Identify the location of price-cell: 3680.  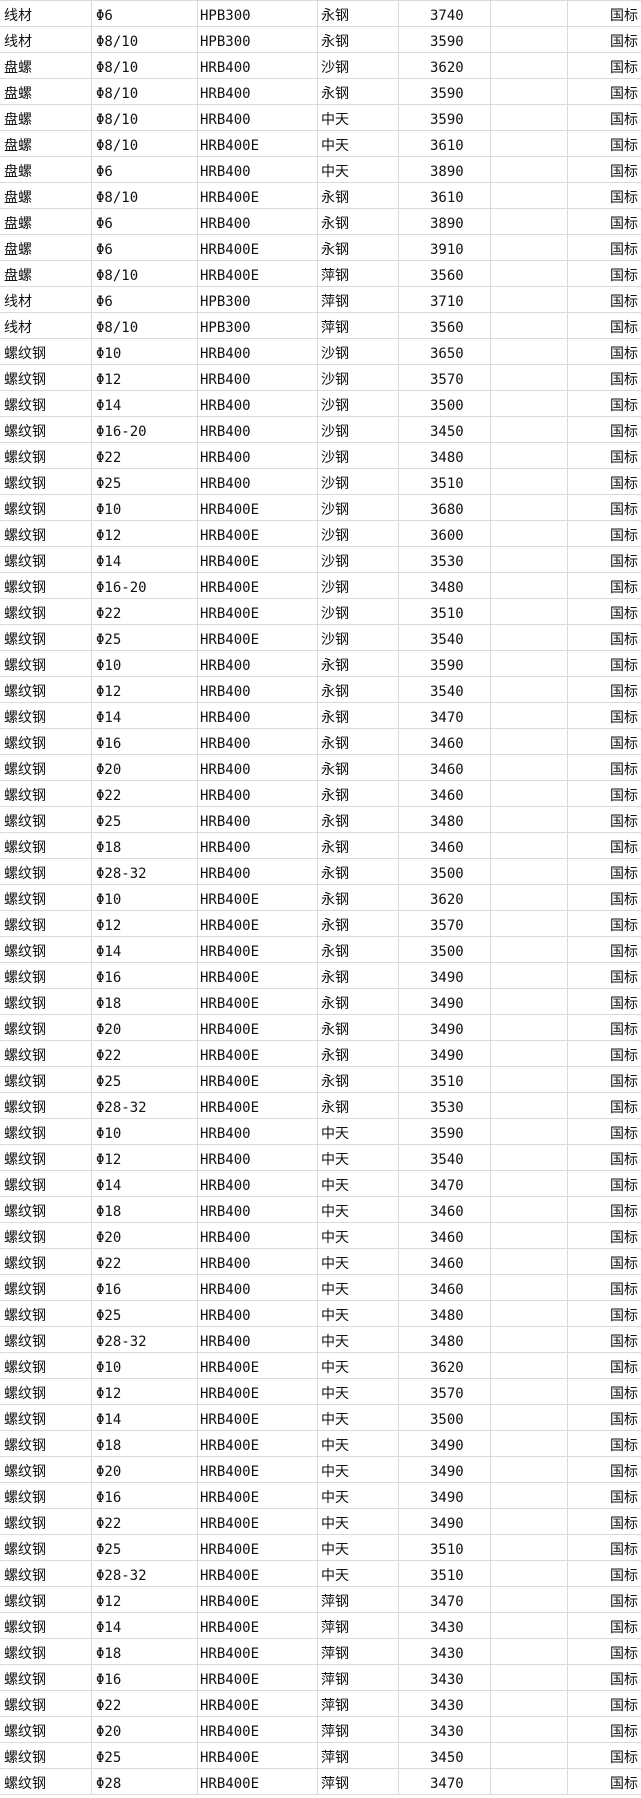
(445, 507).